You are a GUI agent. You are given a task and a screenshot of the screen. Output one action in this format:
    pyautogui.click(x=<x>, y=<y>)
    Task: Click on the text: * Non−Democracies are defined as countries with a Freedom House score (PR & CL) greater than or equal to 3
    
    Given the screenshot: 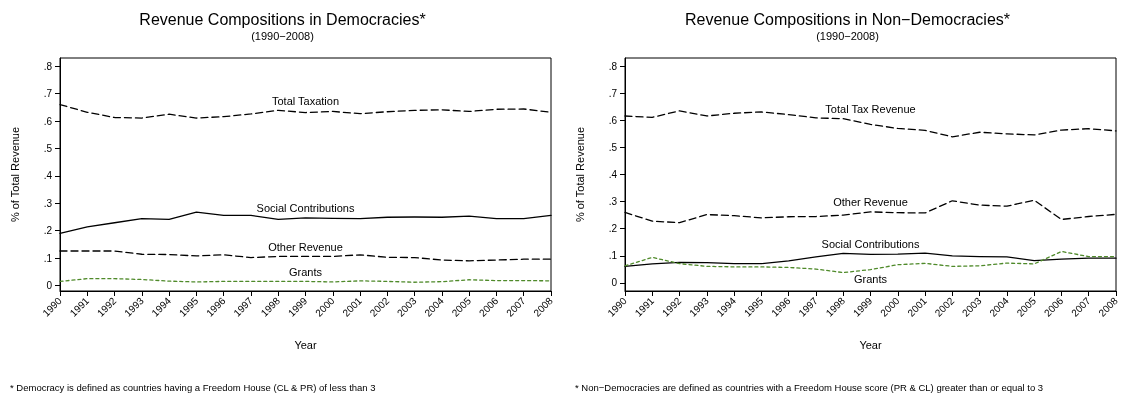 What is the action you would take?
    pyautogui.click(x=809, y=387)
    